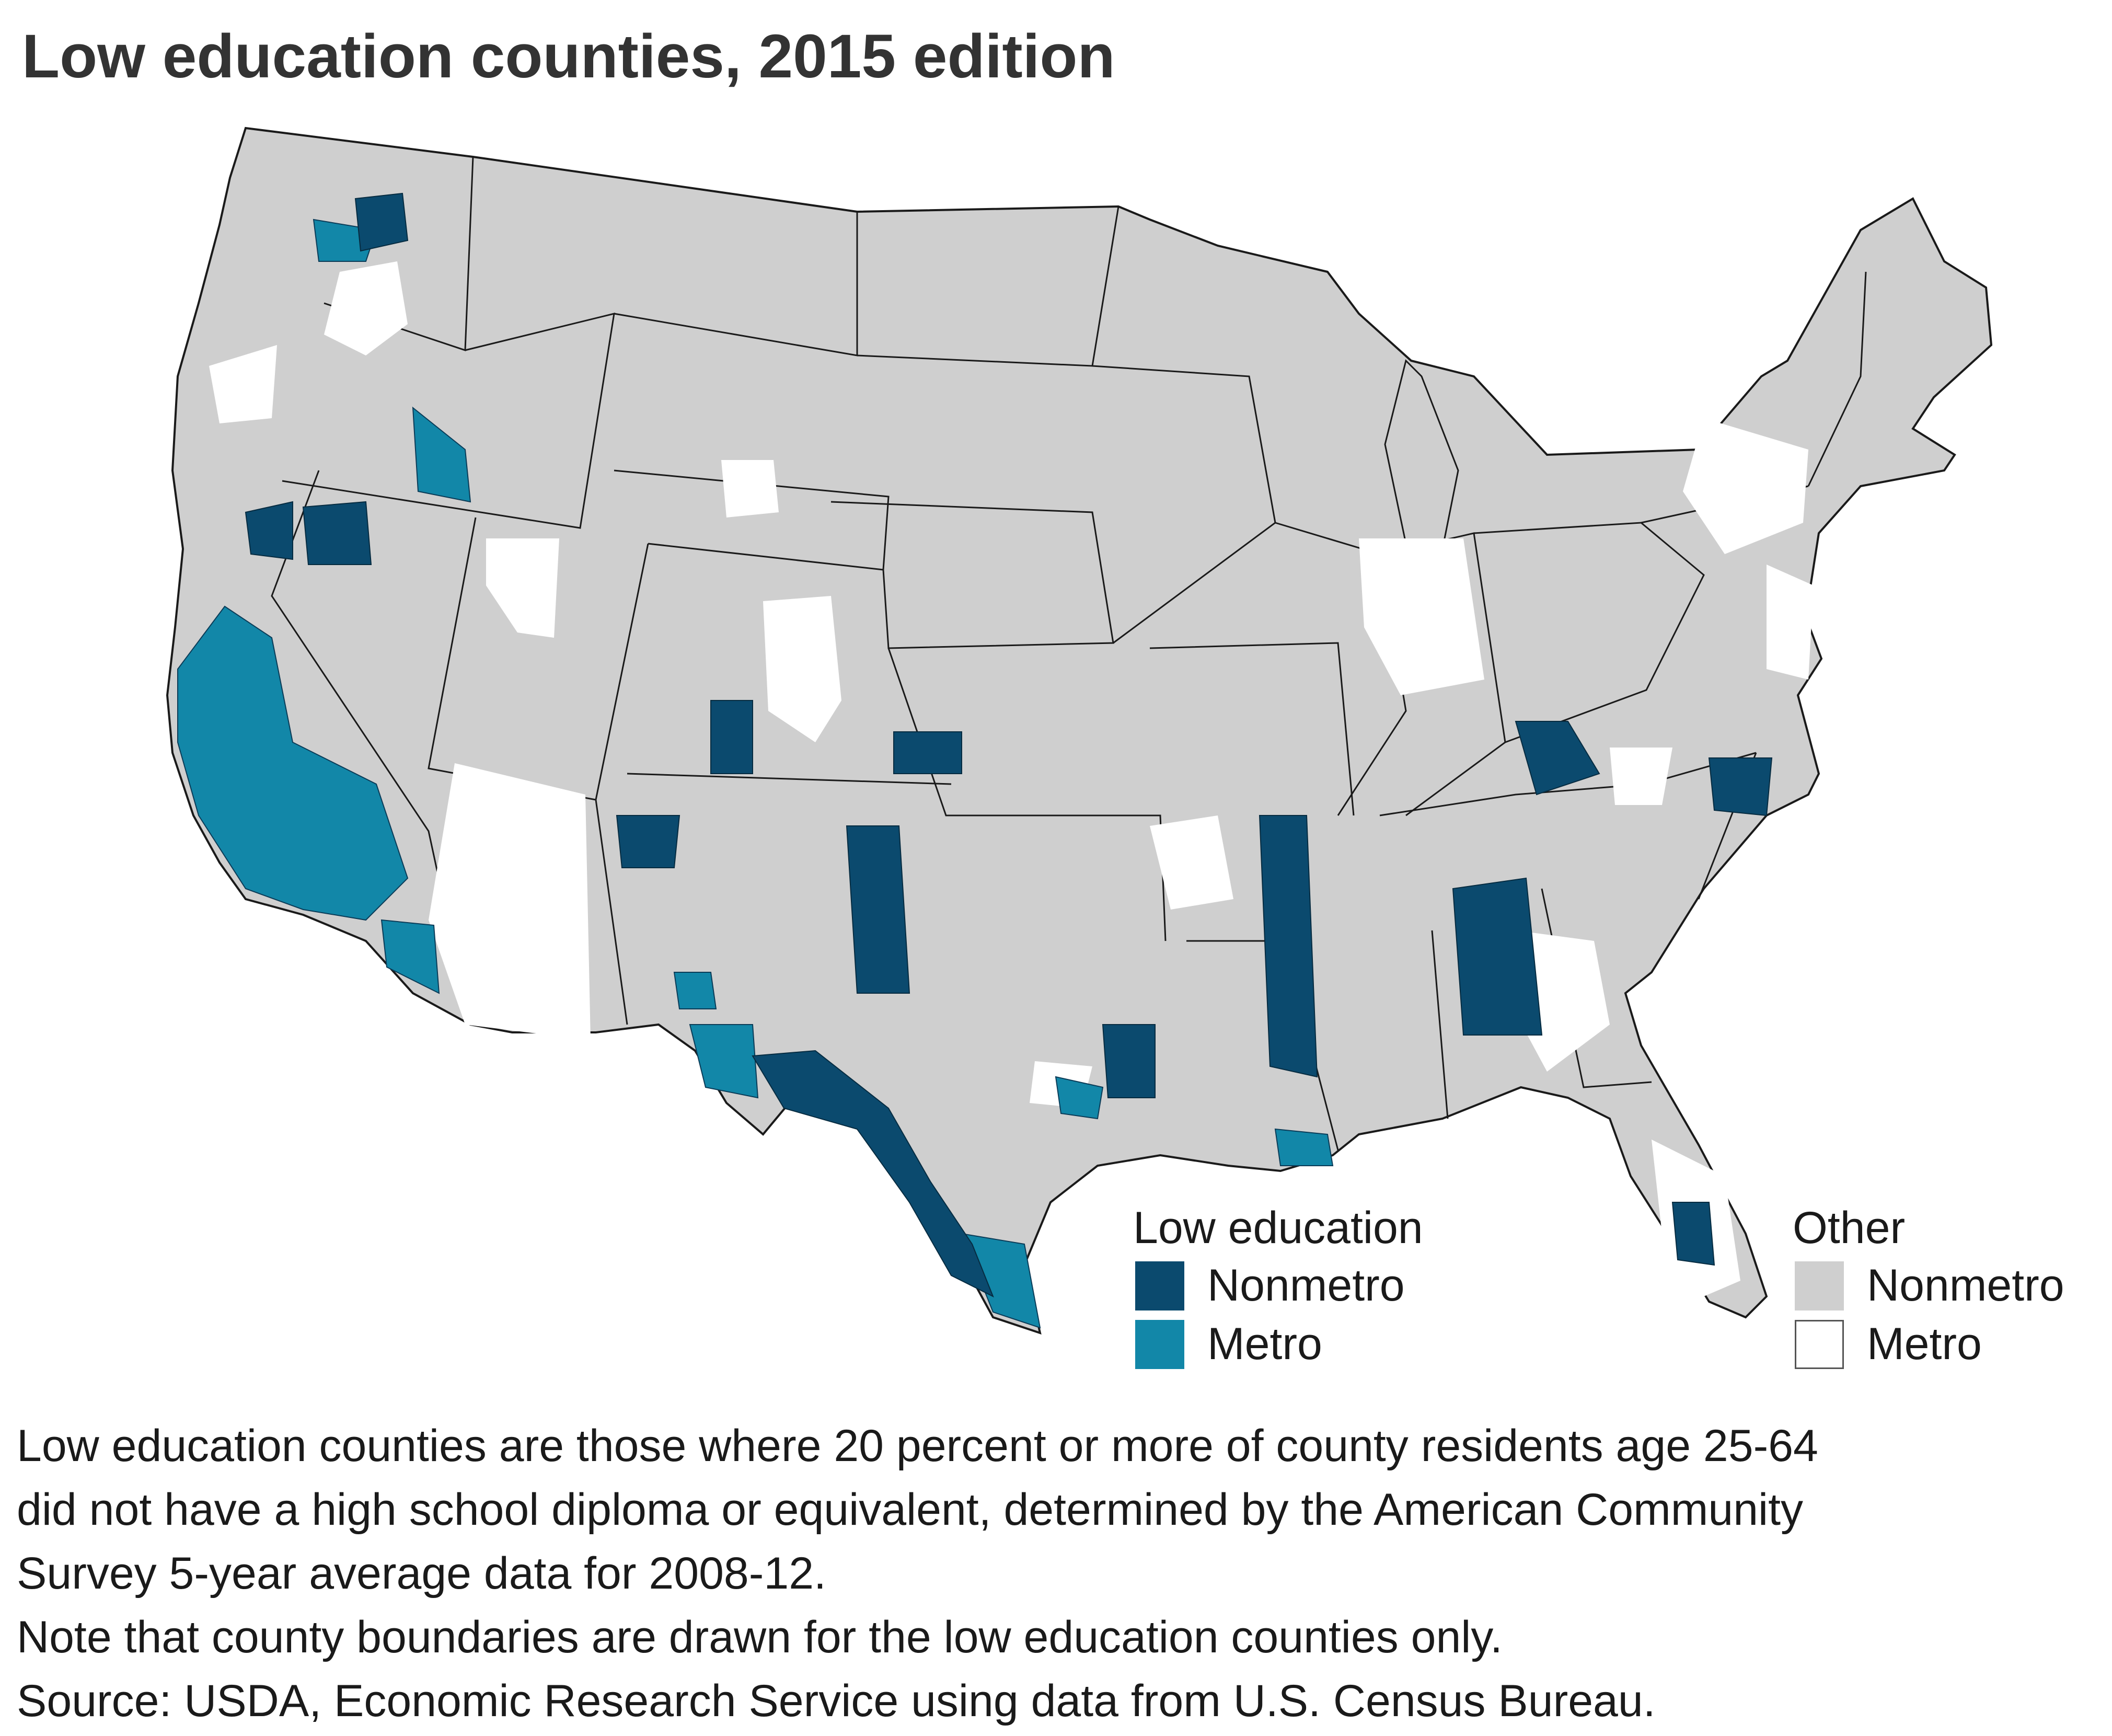  What do you see at coordinates (1278, 1228) in the screenshot?
I see `legend-low-education-heading: Low education` at bounding box center [1278, 1228].